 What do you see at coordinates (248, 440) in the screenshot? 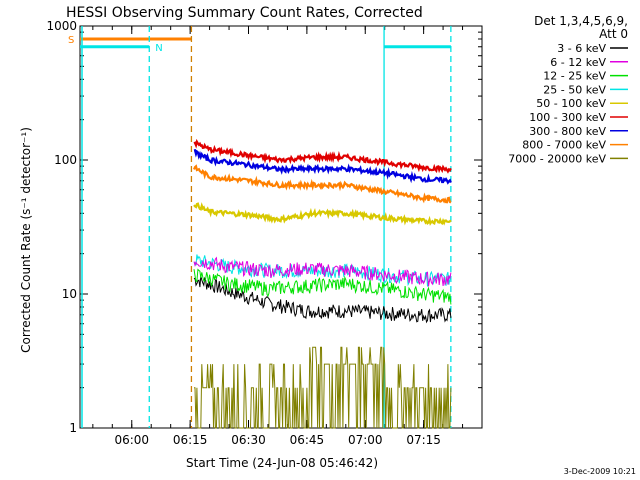
I see `x-tick-label: 06:30` at bounding box center [248, 440].